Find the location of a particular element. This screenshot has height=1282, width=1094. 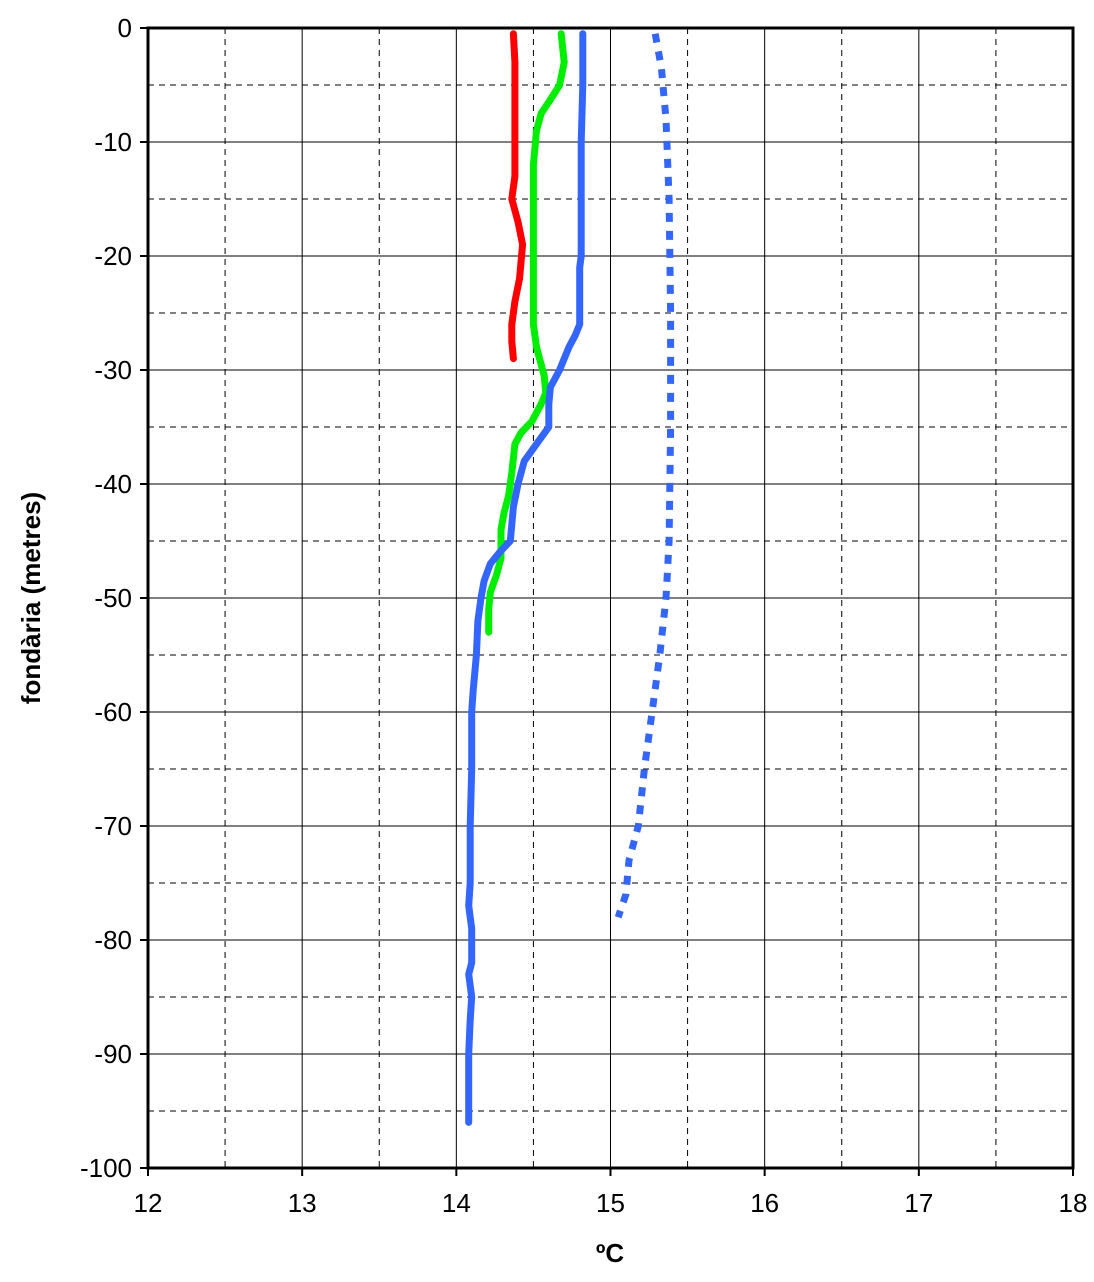

y-tick-label: -10 is located at coordinates (113, 142).